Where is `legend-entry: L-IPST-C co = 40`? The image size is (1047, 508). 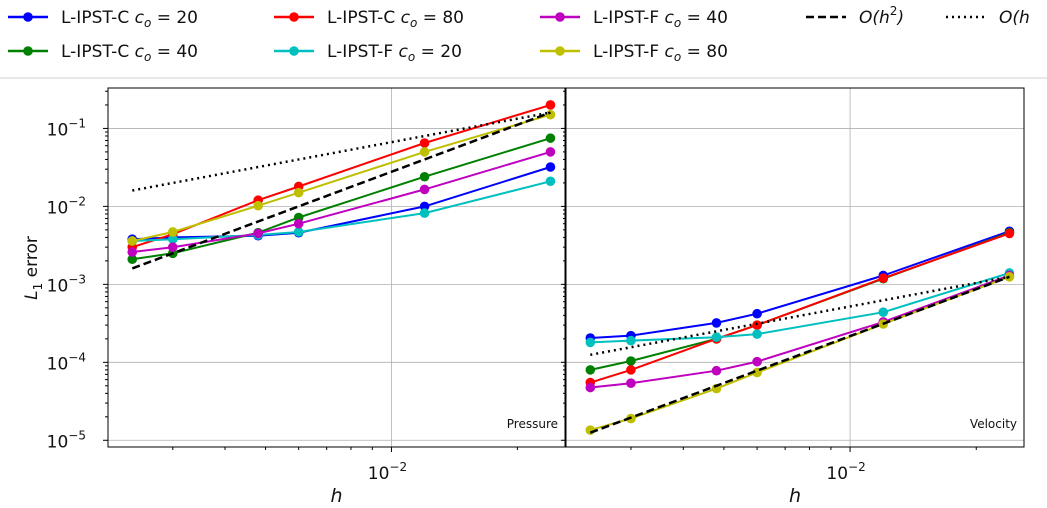
legend-entry: L-IPST-C co = 40 is located at coordinates (103, 53).